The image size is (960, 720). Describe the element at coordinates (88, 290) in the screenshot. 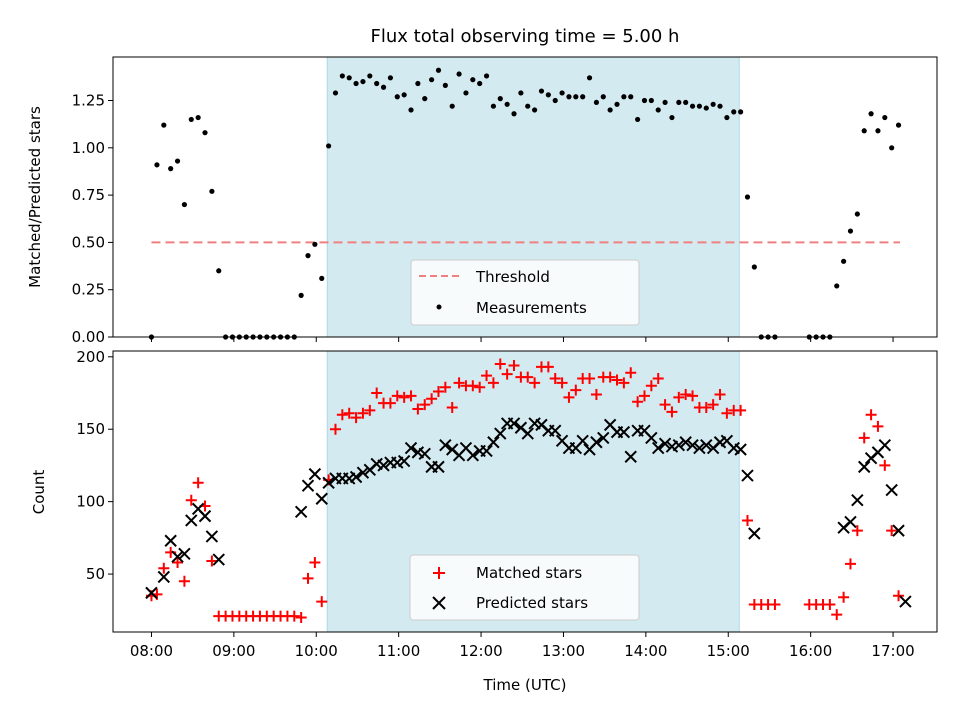

I see `y-tick-label: 0.25` at that location.